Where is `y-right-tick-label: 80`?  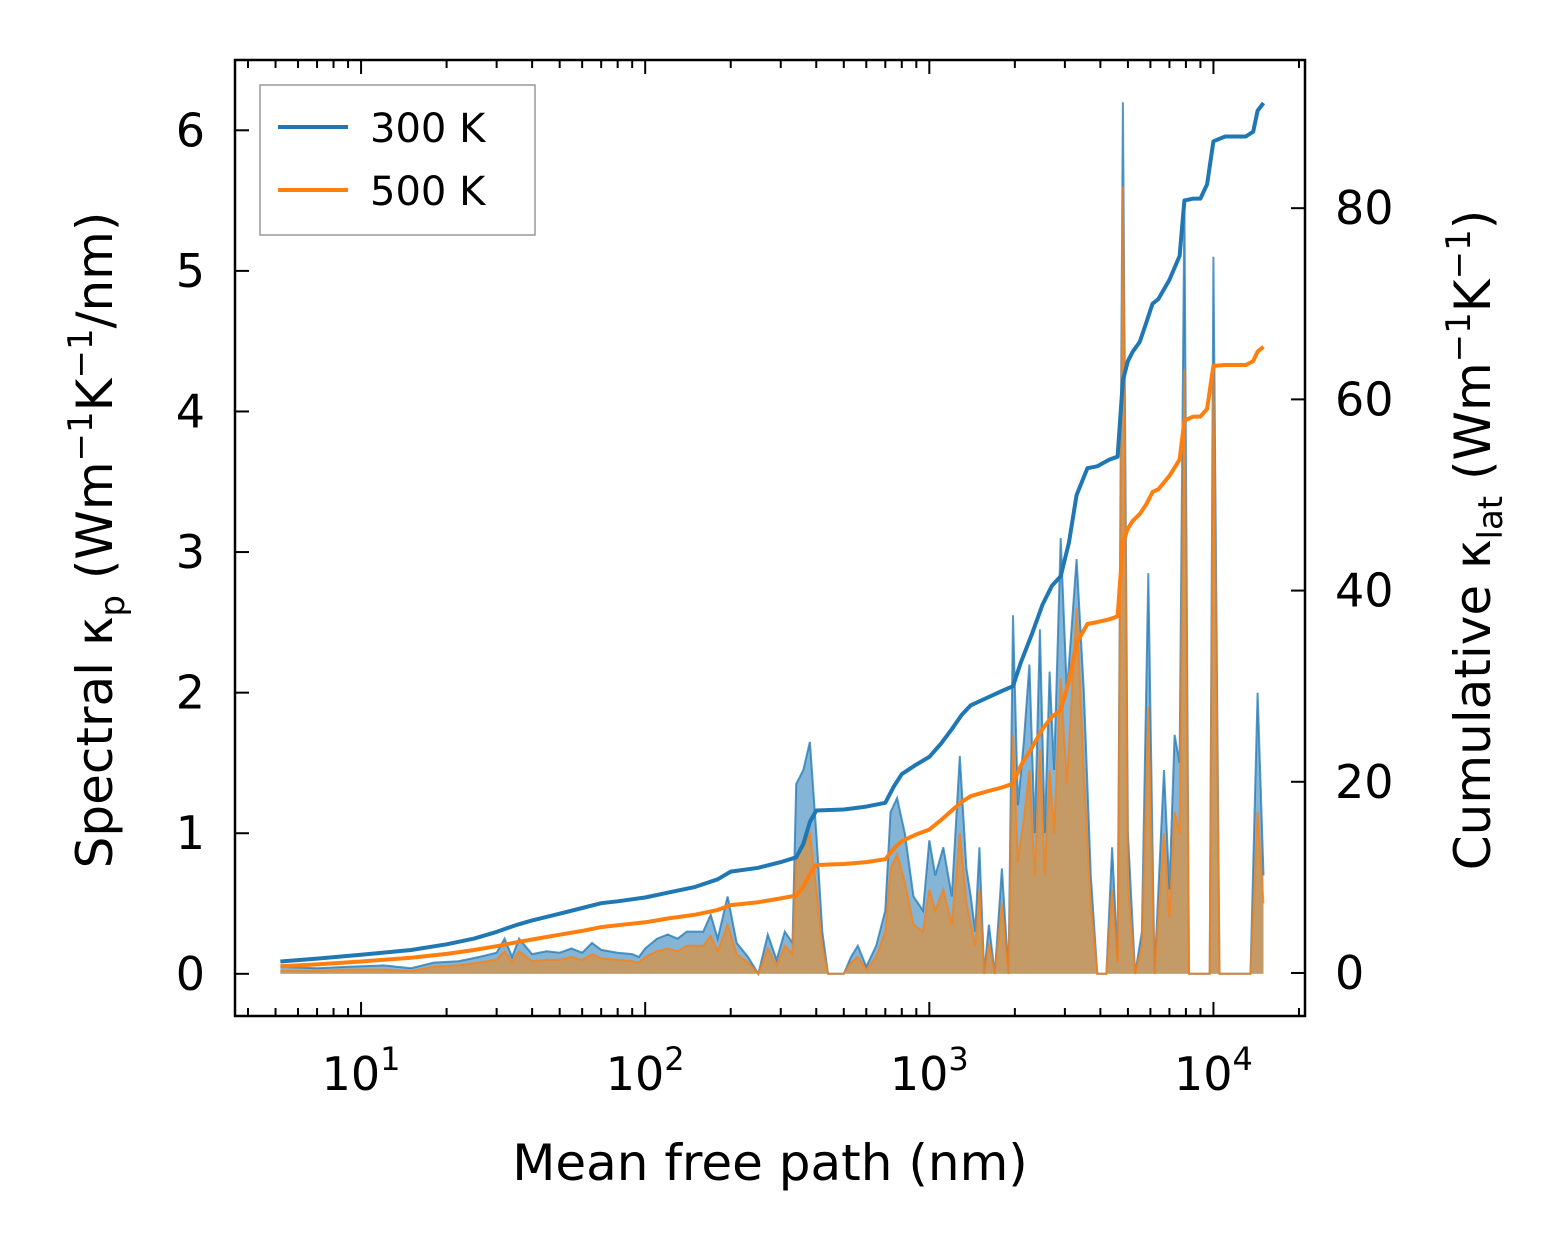
y-right-tick-label: 80 is located at coordinates (1364, 208).